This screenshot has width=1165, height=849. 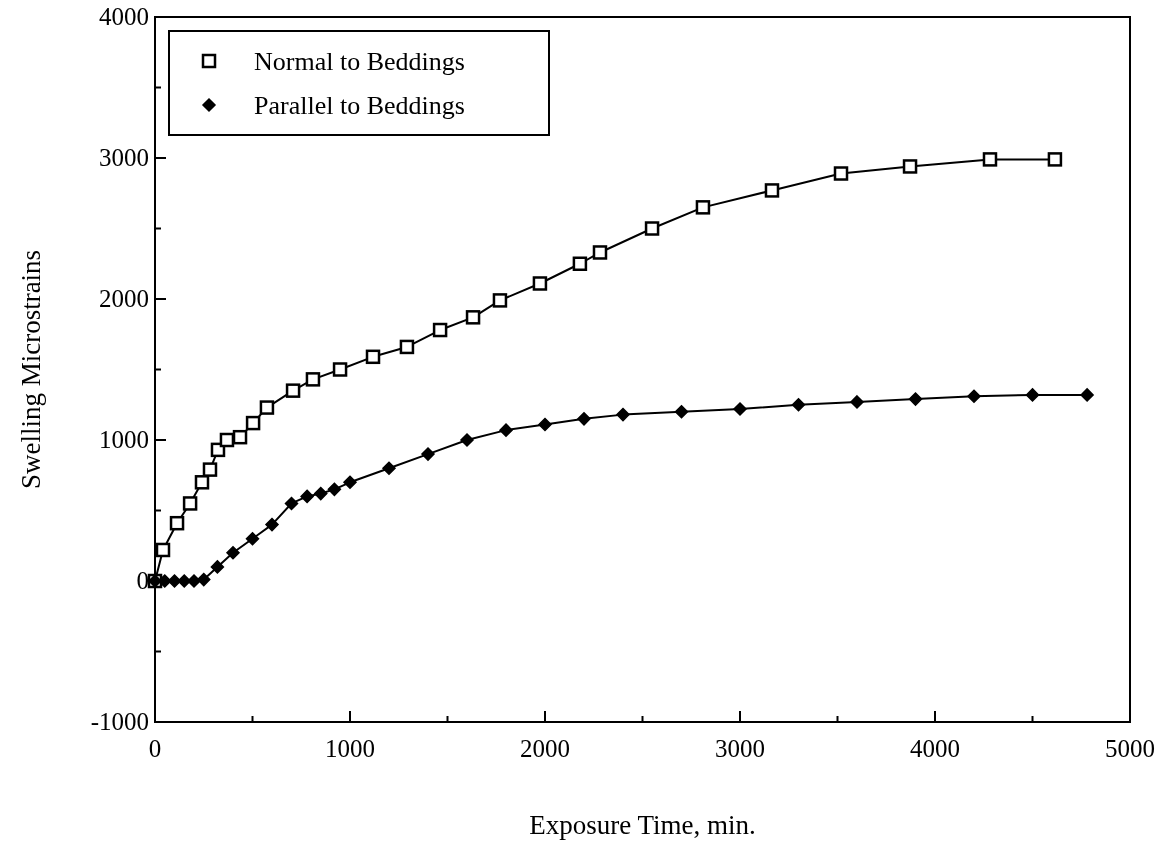 I want to click on x-tick-label: 2000, so click(x=545, y=748).